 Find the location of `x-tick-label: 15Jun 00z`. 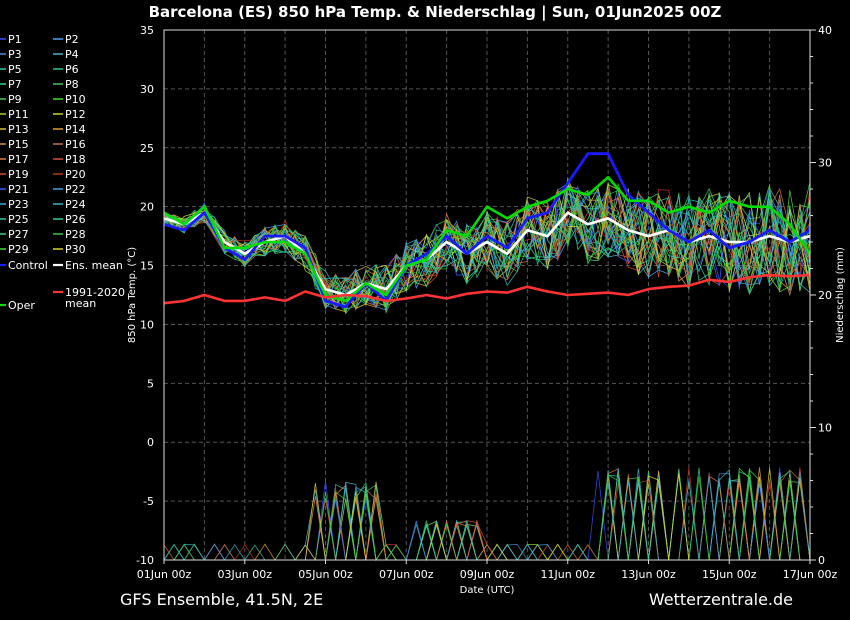

x-tick-label: 15Jun 00z is located at coordinates (729, 574).